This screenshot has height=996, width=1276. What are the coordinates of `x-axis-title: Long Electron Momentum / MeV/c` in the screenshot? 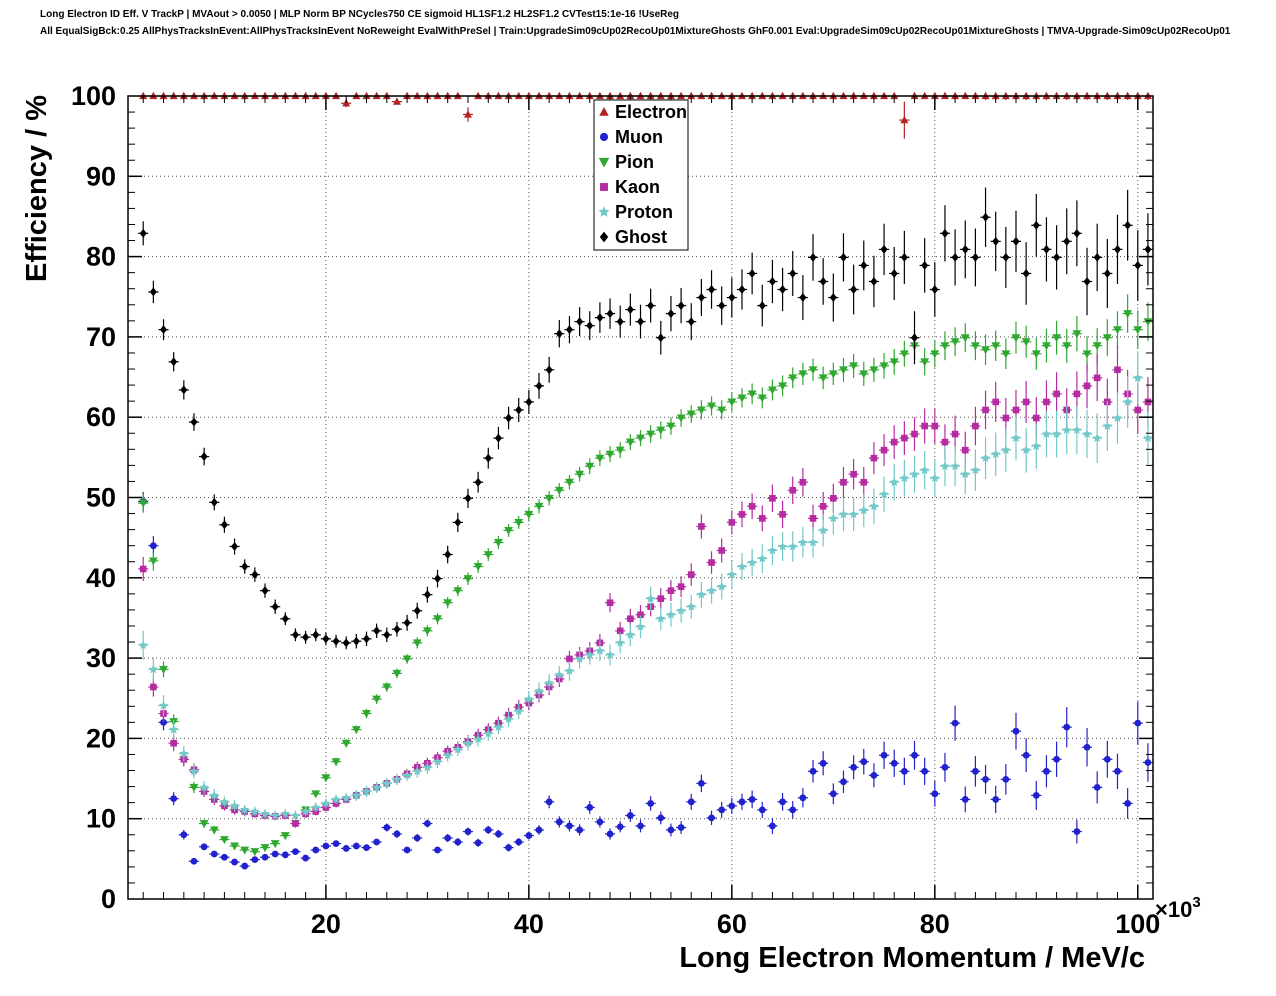 It's located at (912, 958).